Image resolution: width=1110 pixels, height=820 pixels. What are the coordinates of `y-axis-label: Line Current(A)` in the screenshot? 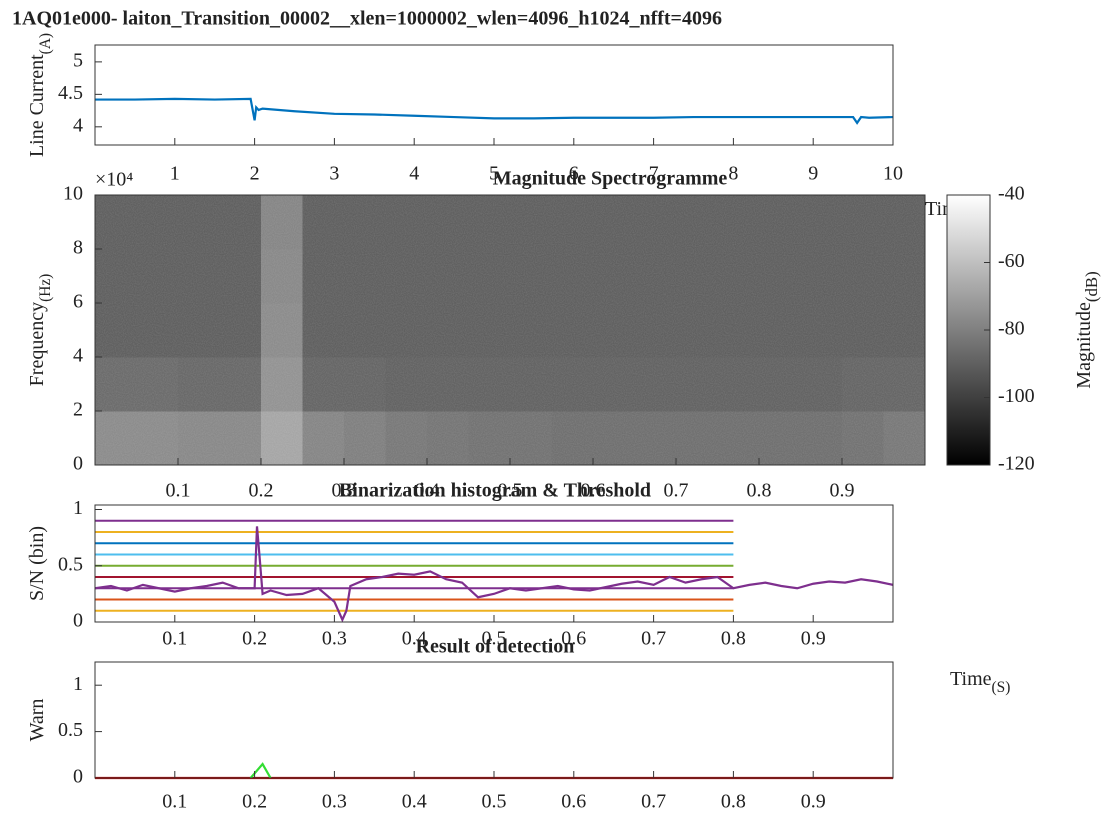 It's located at (40, 95).